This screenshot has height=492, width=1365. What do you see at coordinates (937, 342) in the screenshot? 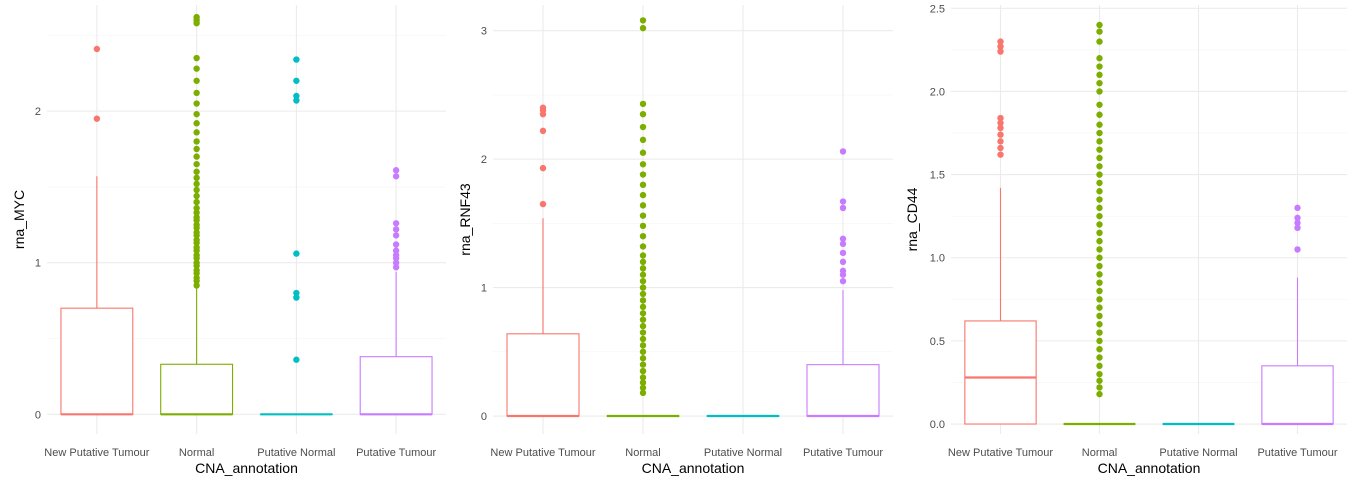
I see `y-tick-label: 0.5` at bounding box center [937, 342].